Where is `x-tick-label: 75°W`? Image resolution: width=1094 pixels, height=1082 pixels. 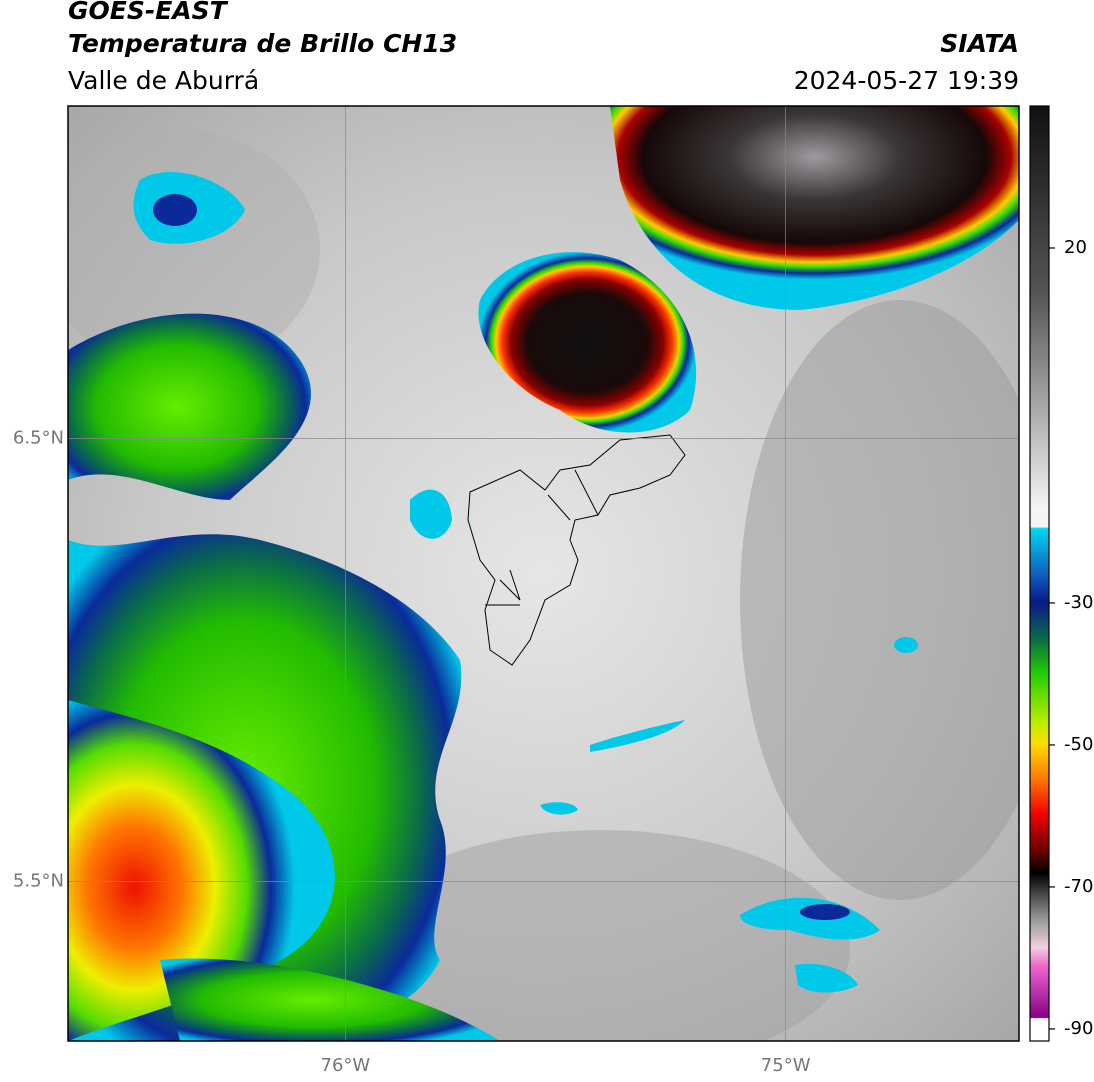 x-tick-label: 75°W is located at coordinates (786, 1065).